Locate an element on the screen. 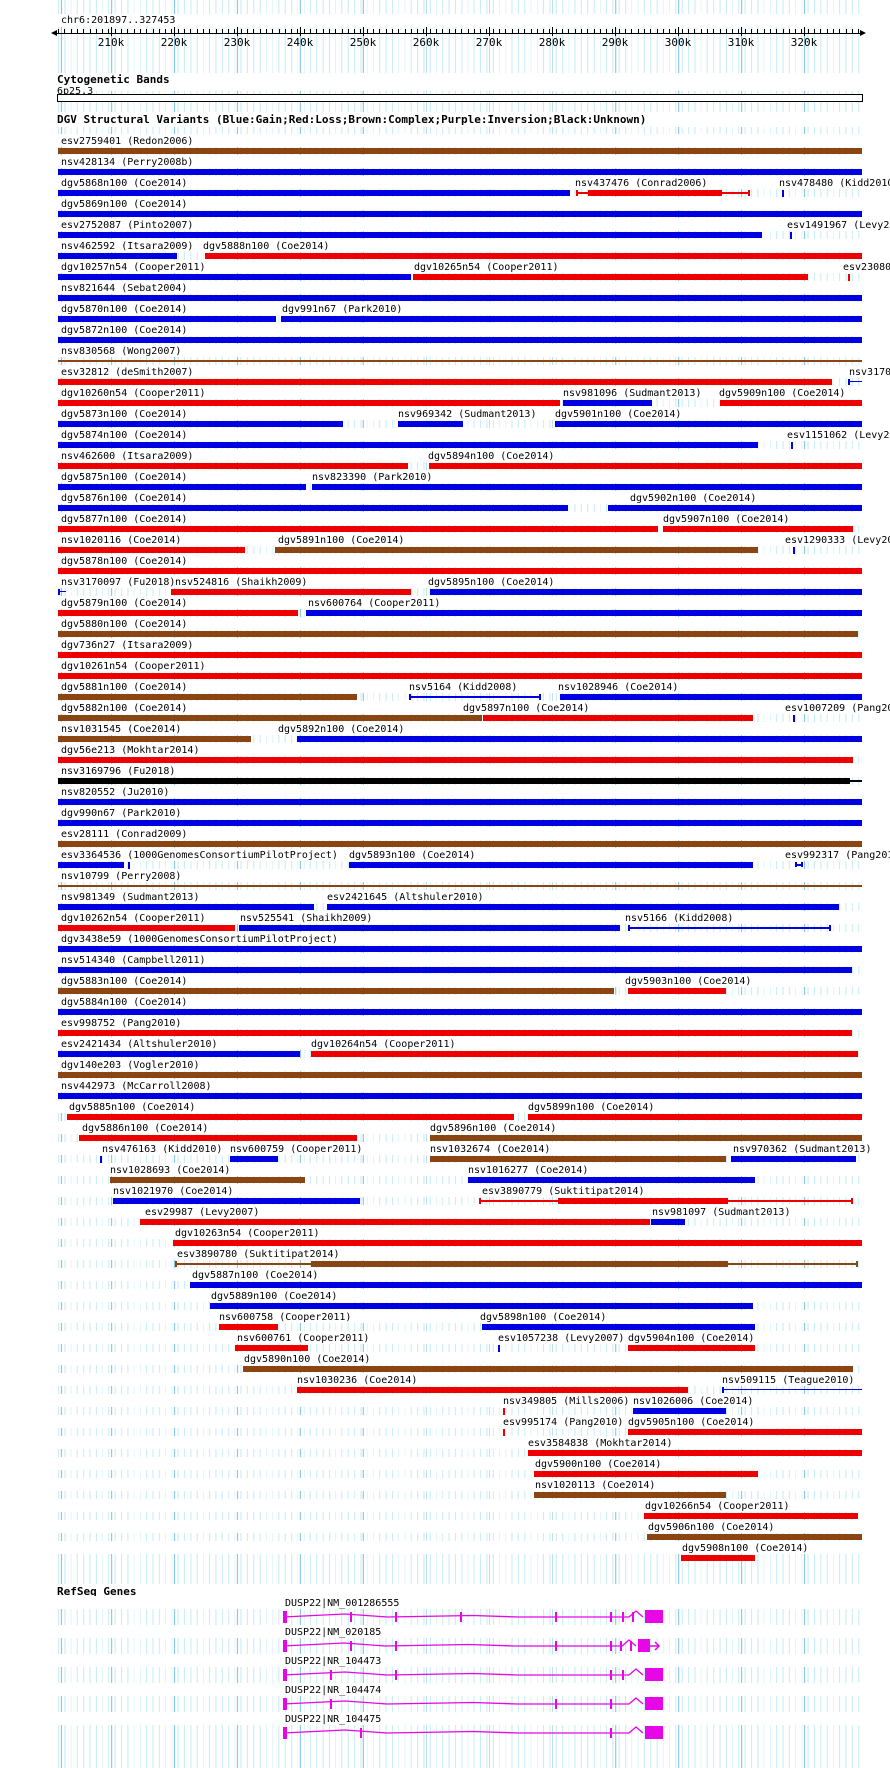 The height and width of the screenshot is (1768, 890). variant-label: esv1007209 (Pang2010) is located at coordinates (837, 708).